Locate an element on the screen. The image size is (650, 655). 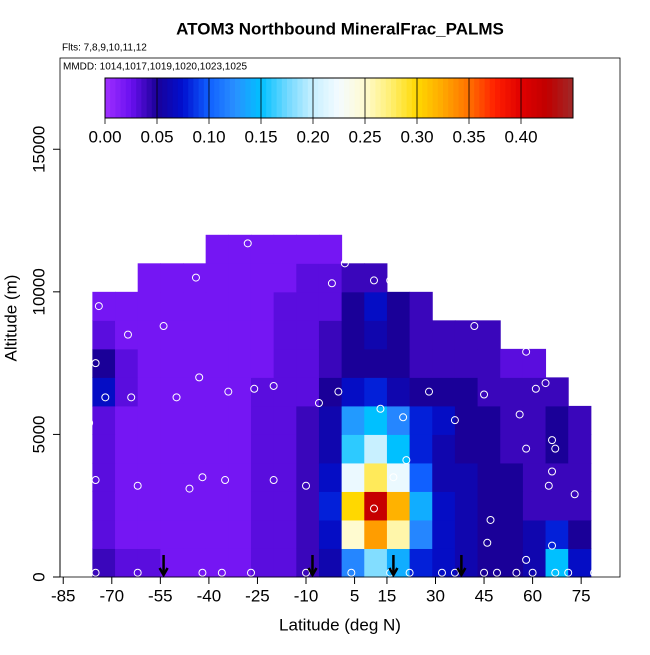
x-tick-label: 5 is located at coordinates (354, 595).